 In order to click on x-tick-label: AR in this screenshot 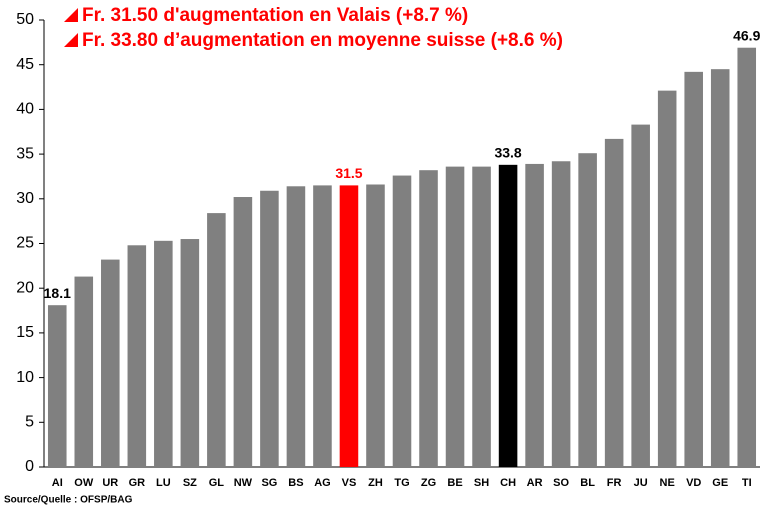, I will do `click(535, 483)`.